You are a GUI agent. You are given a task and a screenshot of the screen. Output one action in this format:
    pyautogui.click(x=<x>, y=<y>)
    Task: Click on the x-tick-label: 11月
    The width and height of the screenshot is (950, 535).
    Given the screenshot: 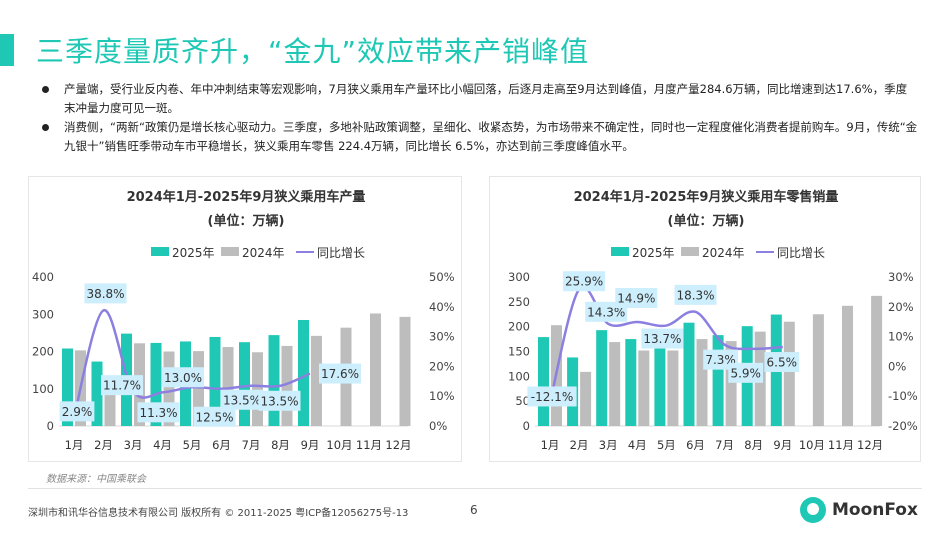 What is the action you would take?
    pyautogui.click(x=369, y=445)
    